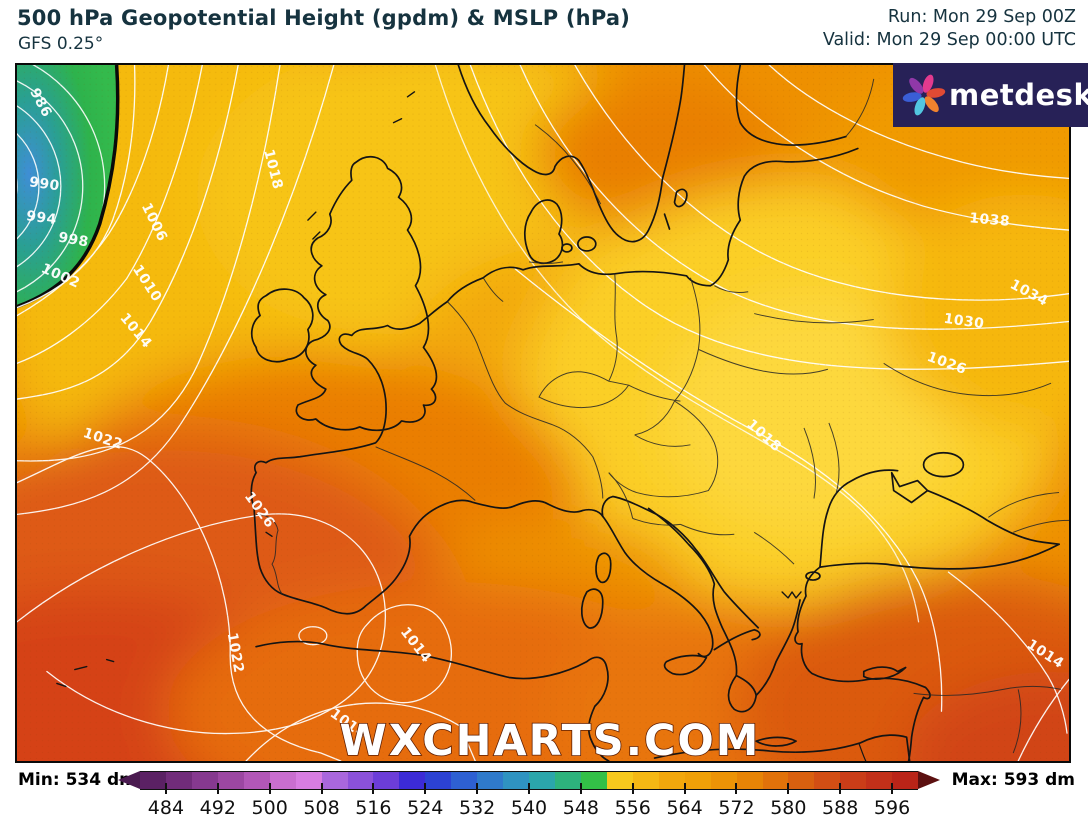 The width and height of the screenshot is (1088, 833). I want to click on colorbar-tick-label: 508, so click(321, 808).